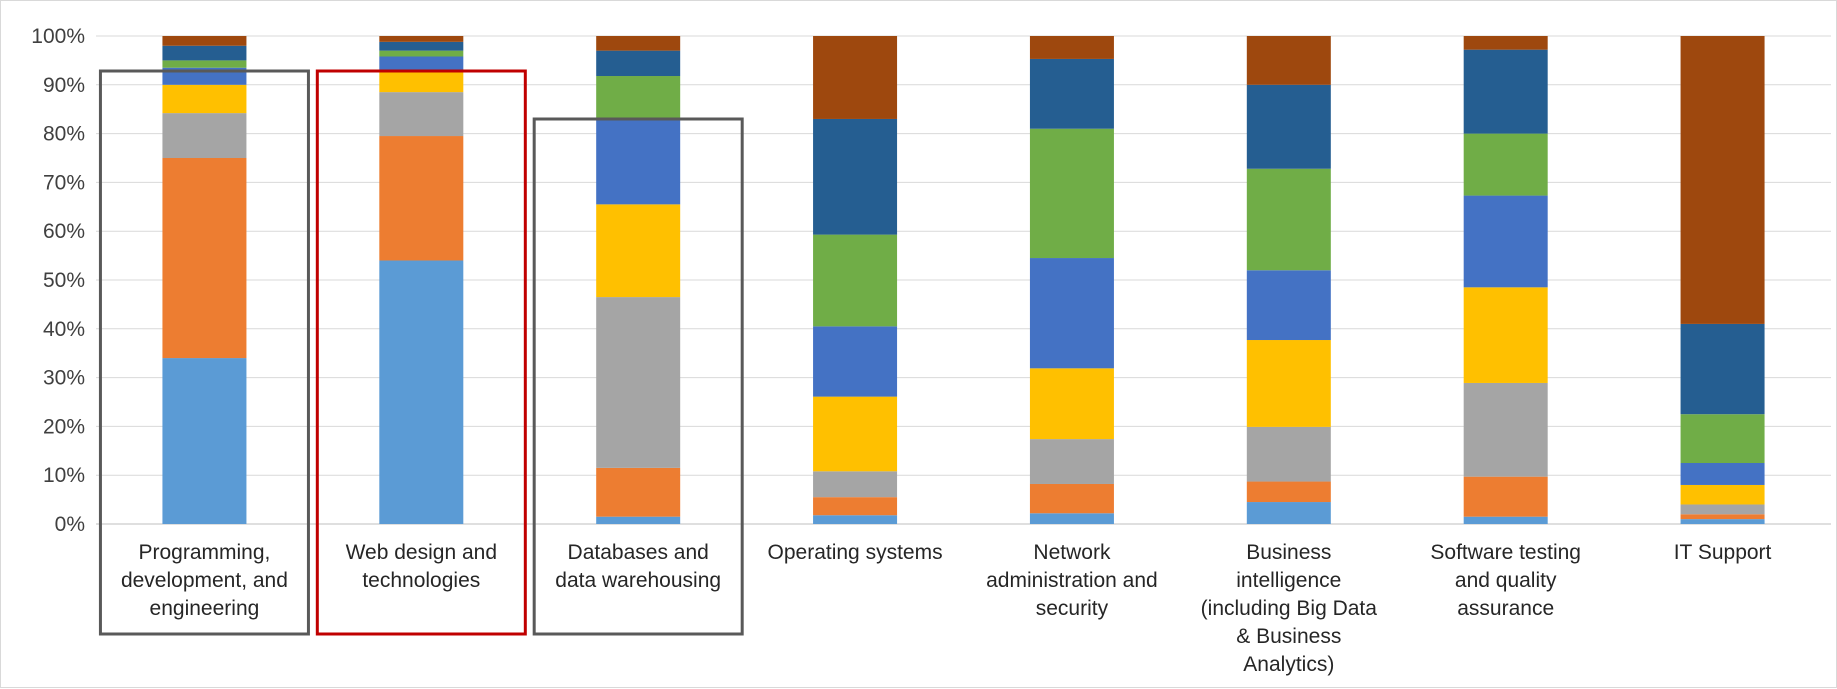 Image resolution: width=1837 pixels, height=689 pixels. I want to click on y-tick-label: 10%, so click(64, 475).